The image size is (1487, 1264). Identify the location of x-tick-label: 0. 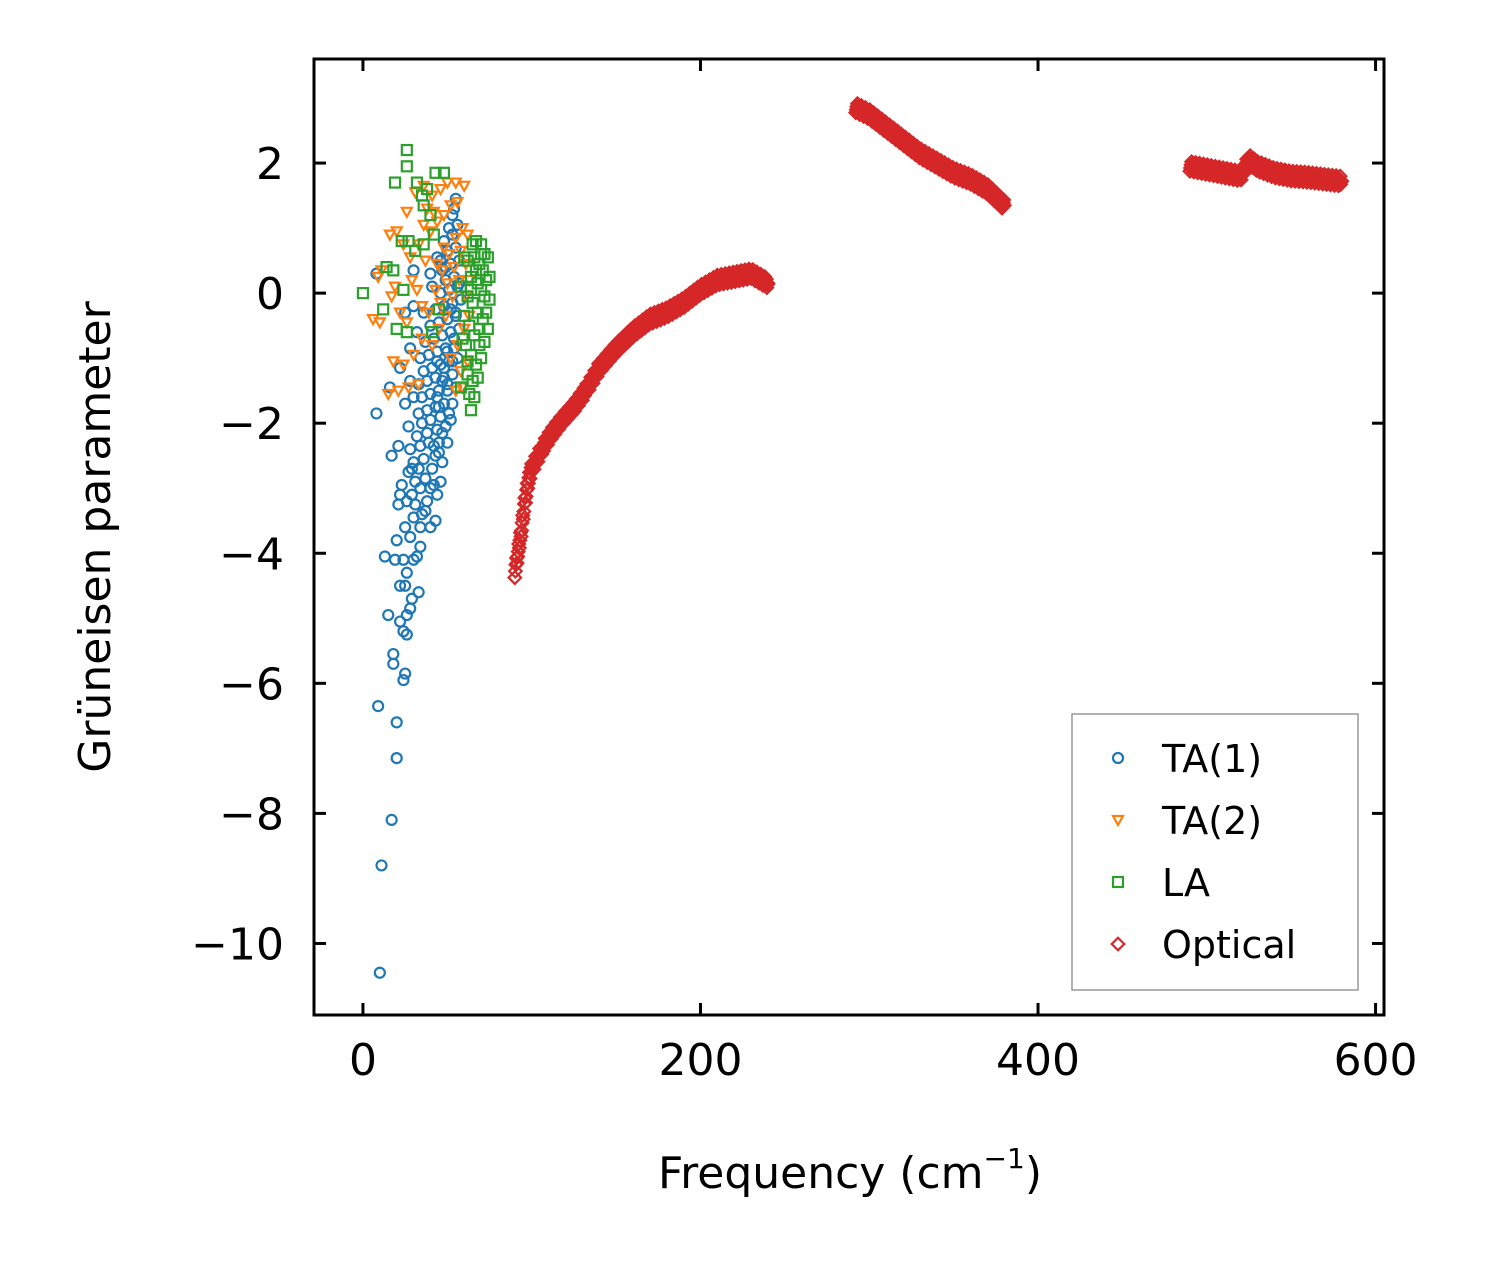
(363, 1060).